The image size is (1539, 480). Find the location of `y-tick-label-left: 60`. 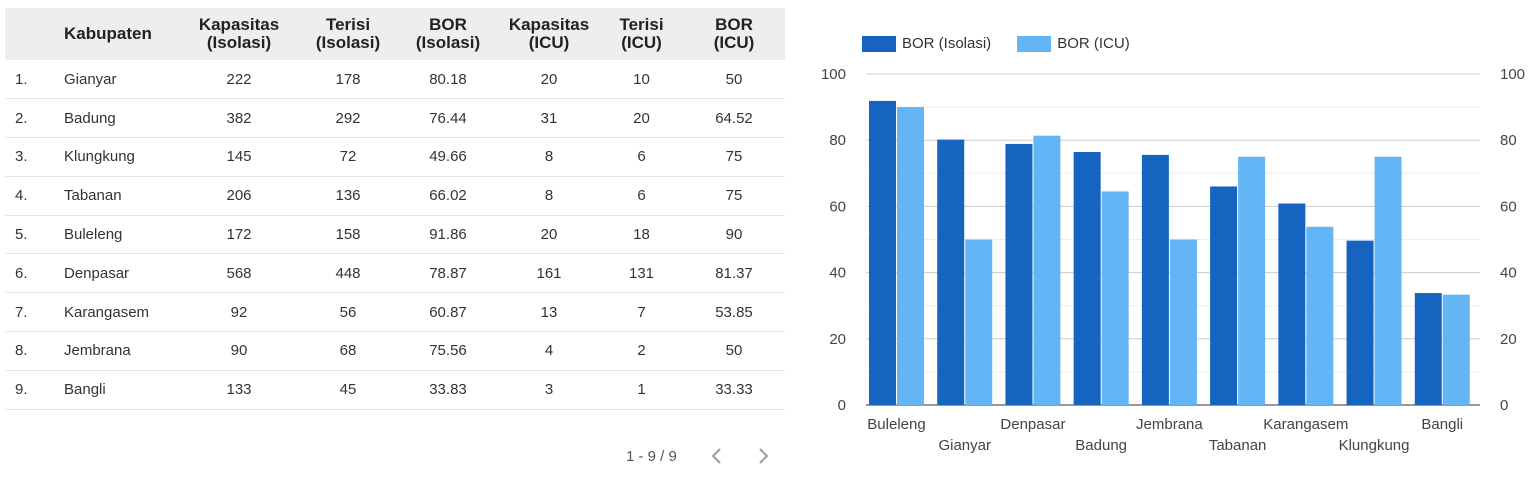

y-tick-label-left: 60 is located at coordinates (837, 206).